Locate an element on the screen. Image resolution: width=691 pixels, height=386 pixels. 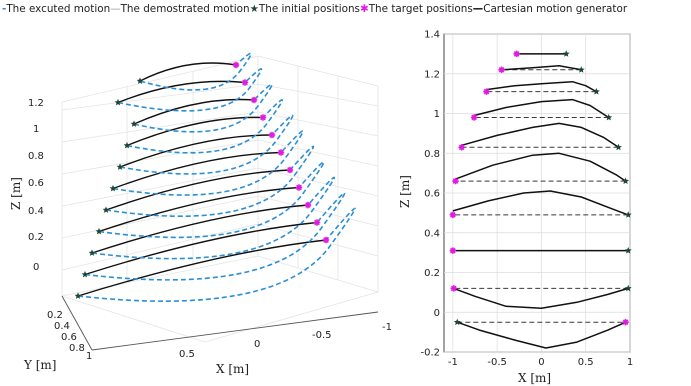
z-ticks: 0 0.2 0.4 0.6 0.8 1 1.2 is located at coordinates (36, 185).